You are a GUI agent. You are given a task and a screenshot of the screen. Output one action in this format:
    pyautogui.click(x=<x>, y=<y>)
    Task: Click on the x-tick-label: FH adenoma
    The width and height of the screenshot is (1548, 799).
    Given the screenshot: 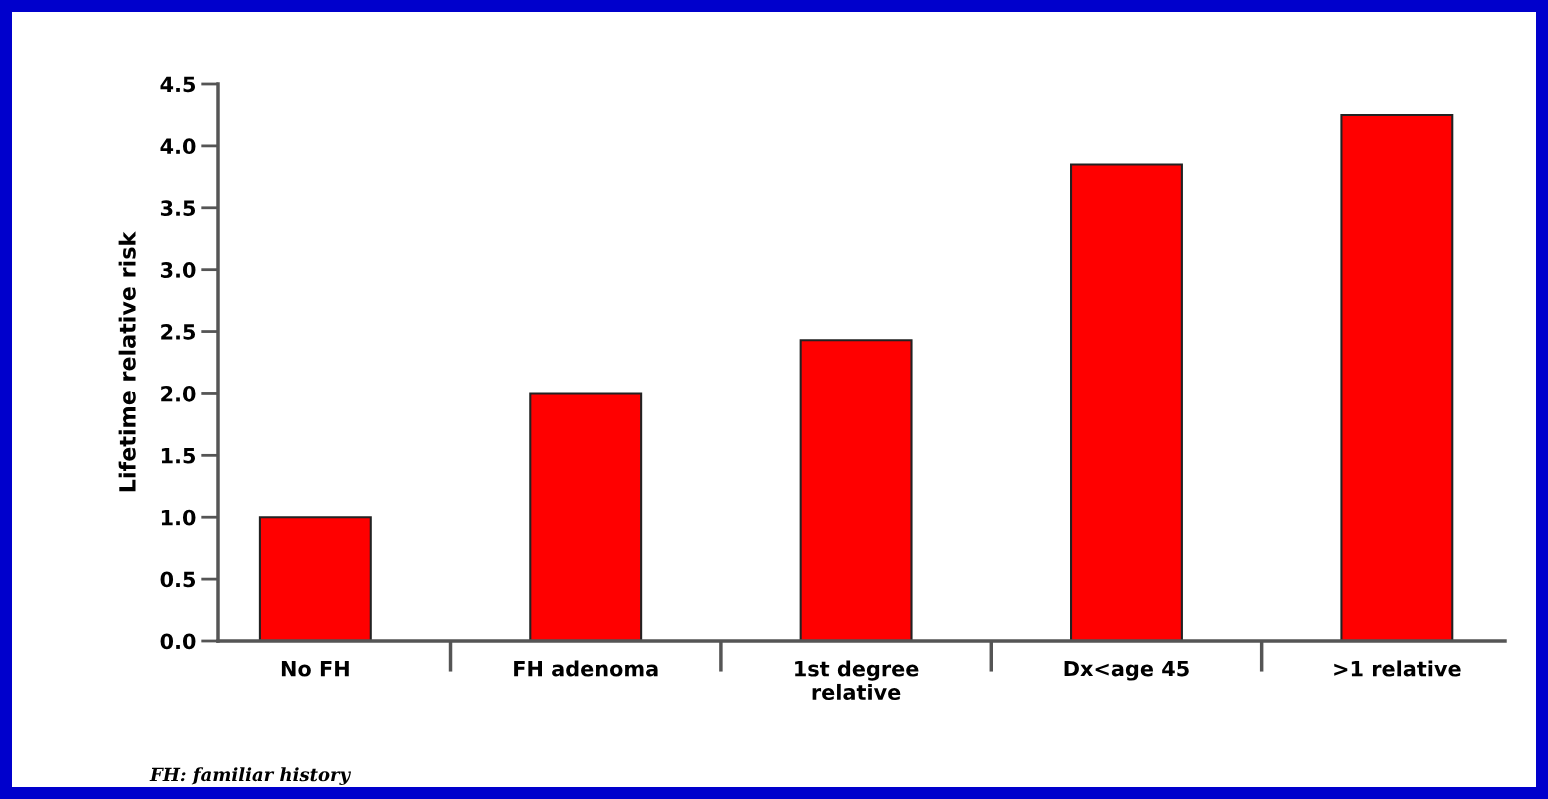 What is the action you would take?
    pyautogui.click(x=586, y=668)
    